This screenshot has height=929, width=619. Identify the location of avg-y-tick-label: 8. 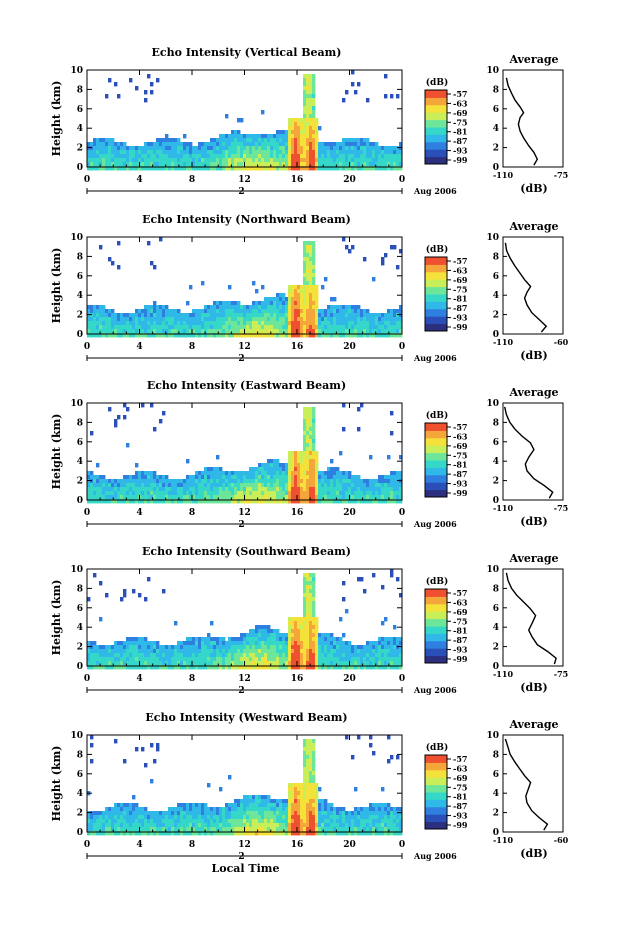
(496, 257).